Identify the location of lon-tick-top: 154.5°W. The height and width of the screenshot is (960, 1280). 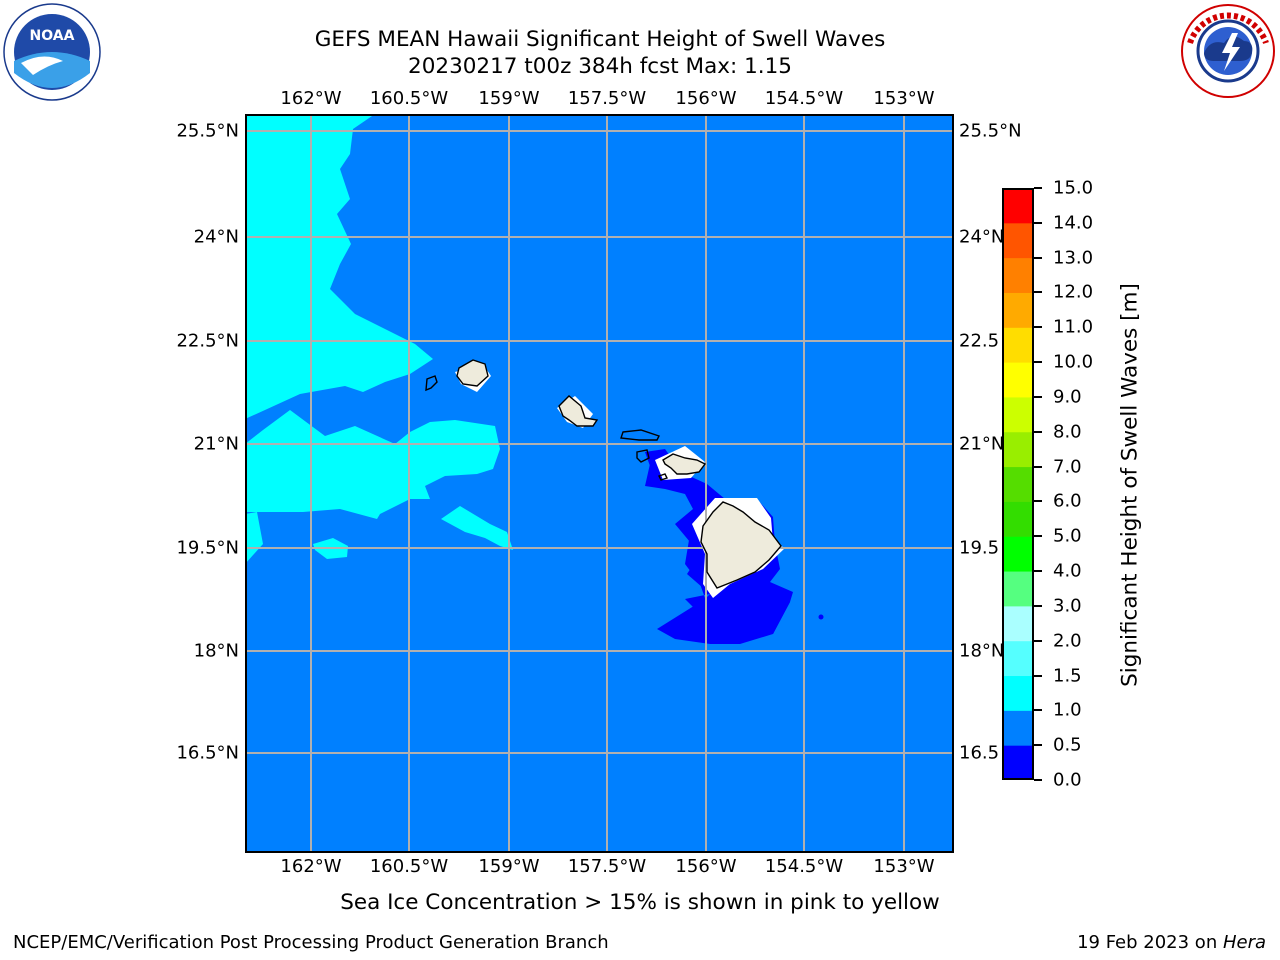
(804, 98).